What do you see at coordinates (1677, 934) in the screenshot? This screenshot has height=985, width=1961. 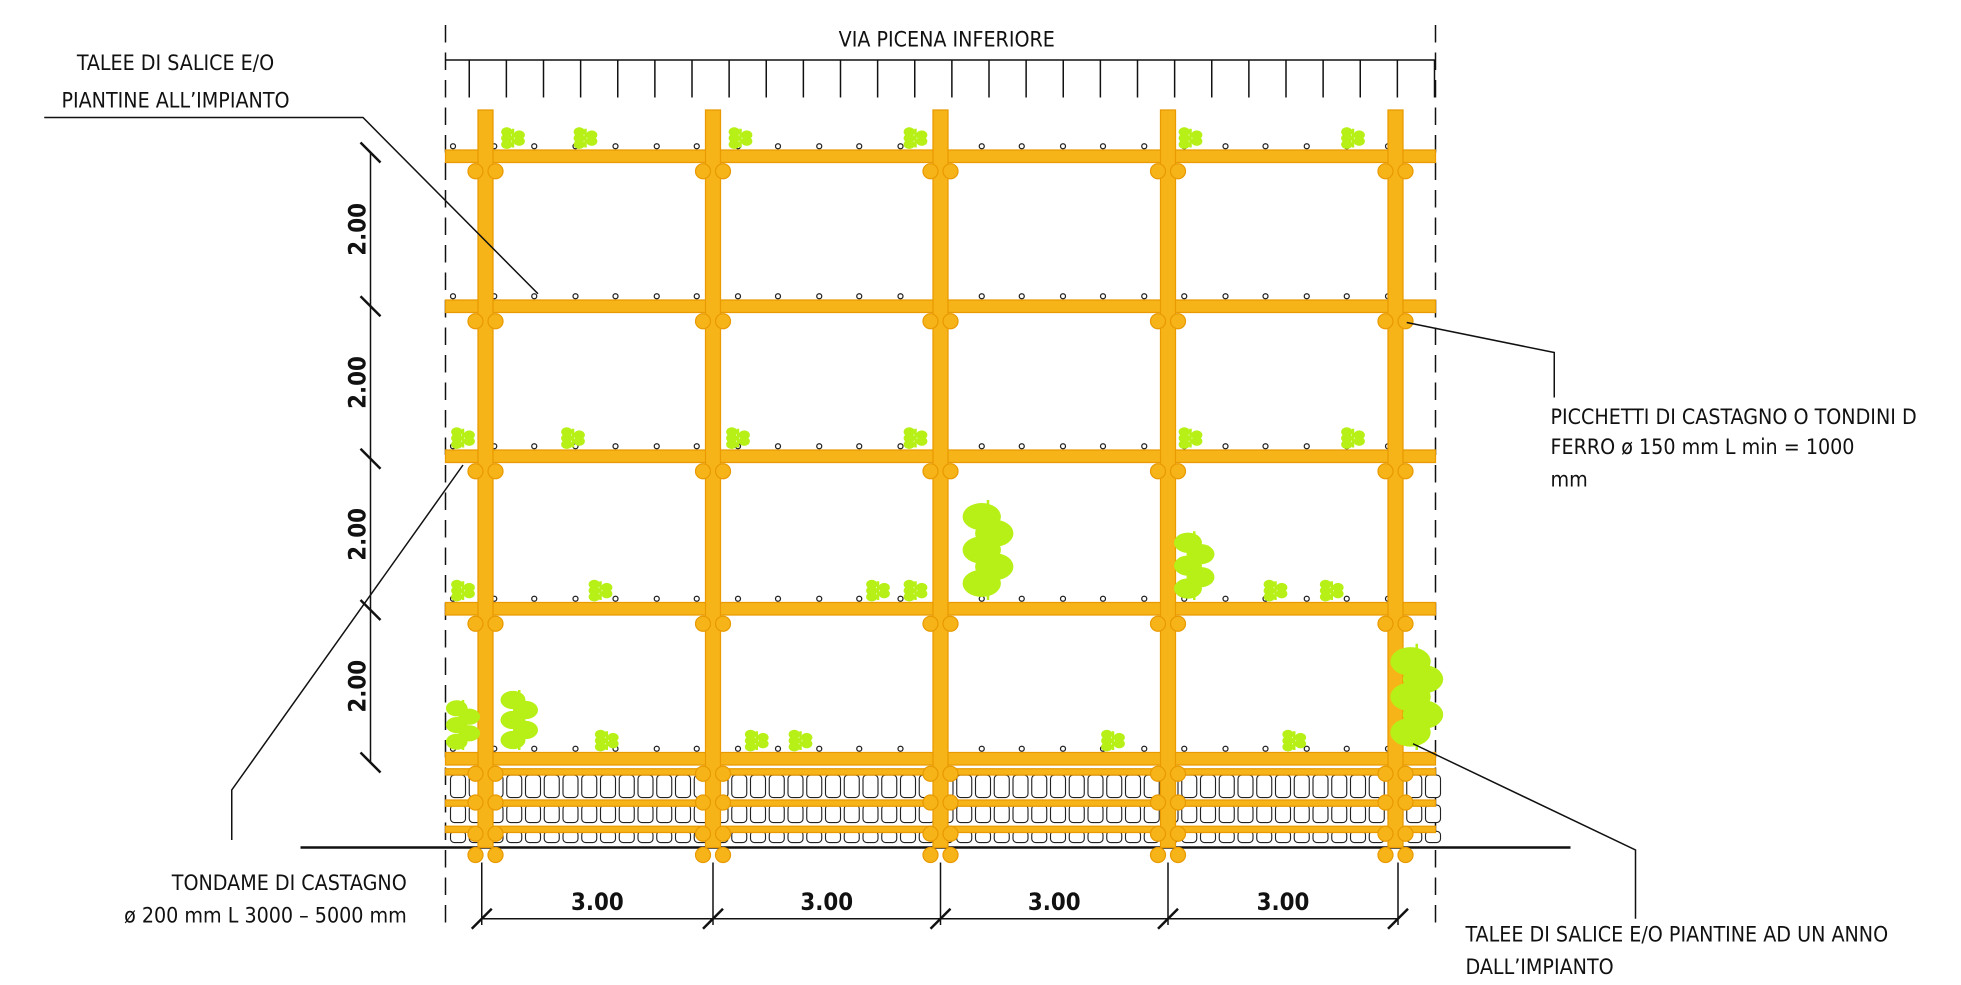 I see `annotation-line: TALEE DI SALICE E/O PIANTINE AD UN ANNO` at bounding box center [1677, 934].